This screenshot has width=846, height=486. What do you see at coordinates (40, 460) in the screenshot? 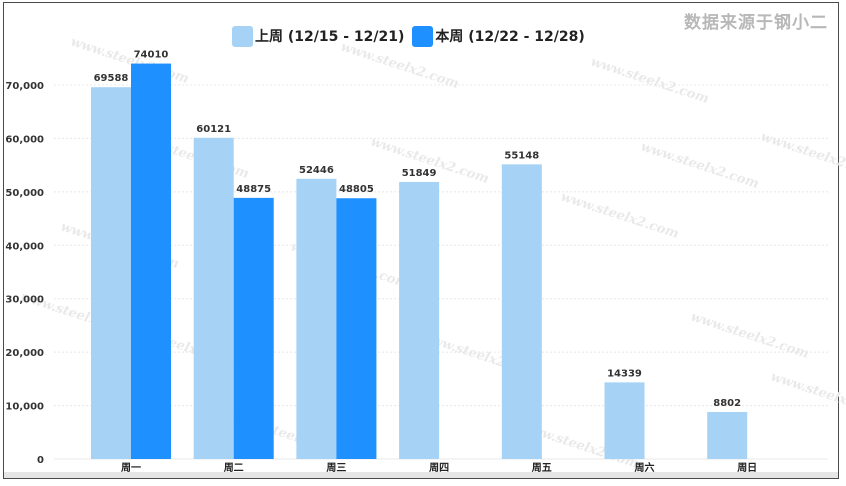
I see `y-tick-label: 0` at bounding box center [40, 460].